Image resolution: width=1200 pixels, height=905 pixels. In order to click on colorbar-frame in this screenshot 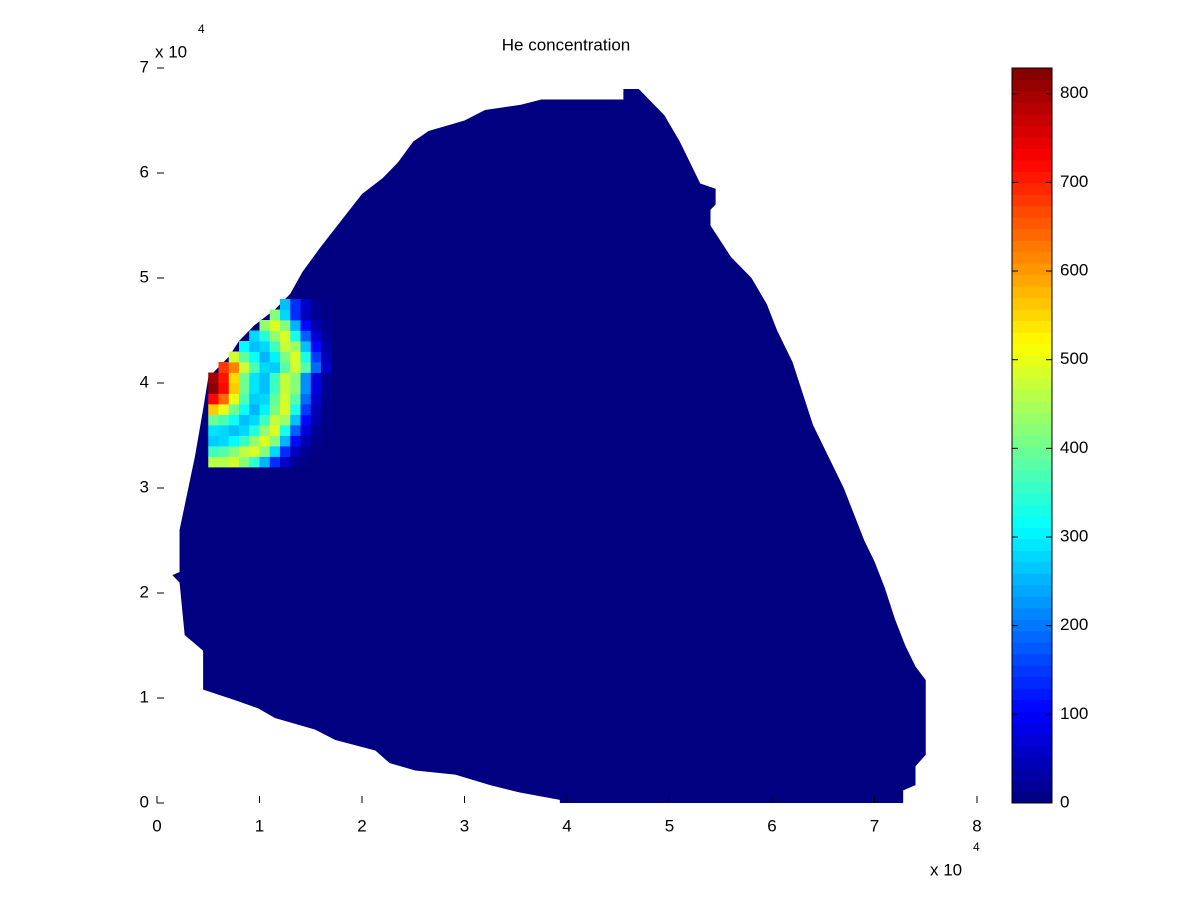, I will do `click(1032, 435)`.